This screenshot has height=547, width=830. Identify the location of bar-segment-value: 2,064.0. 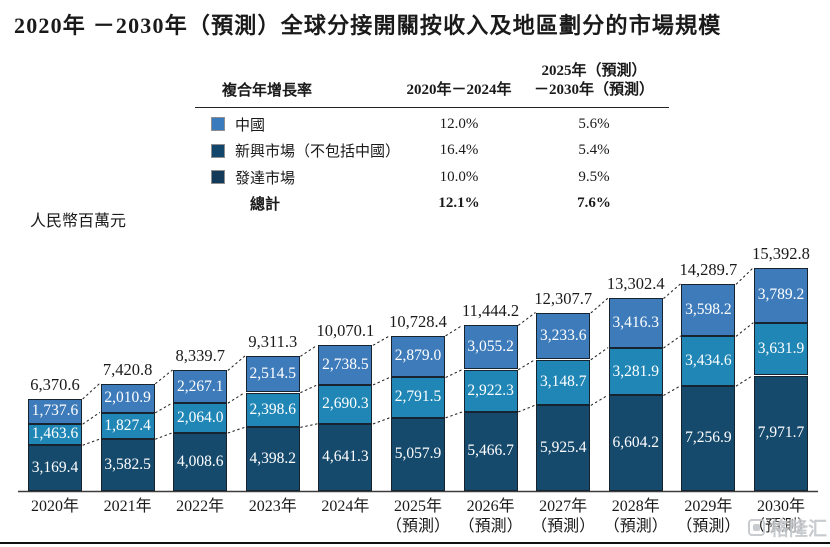
(200, 417).